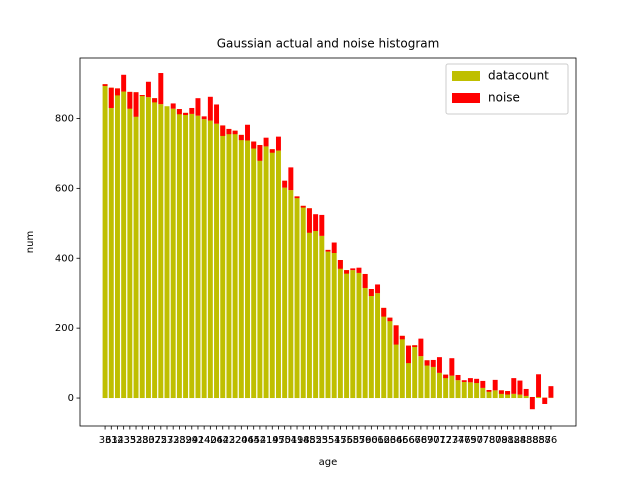 Image resolution: width=640 pixels, height=484 pixels. Describe the element at coordinates (64, 118) in the screenshot. I see `y-tick-label: 800` at that location.